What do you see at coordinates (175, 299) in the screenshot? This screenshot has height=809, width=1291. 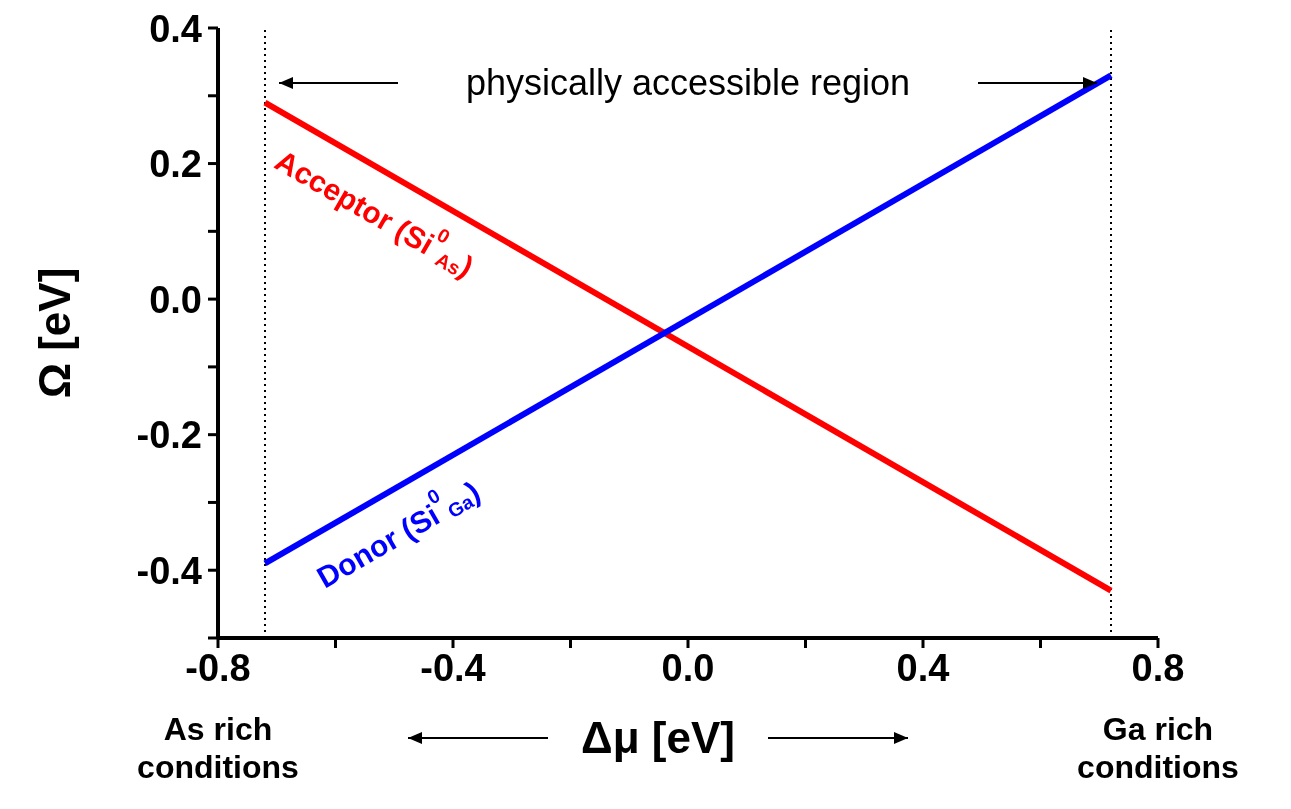 I see `y-tick-label: 0.0` at bounding box center [175, 299].